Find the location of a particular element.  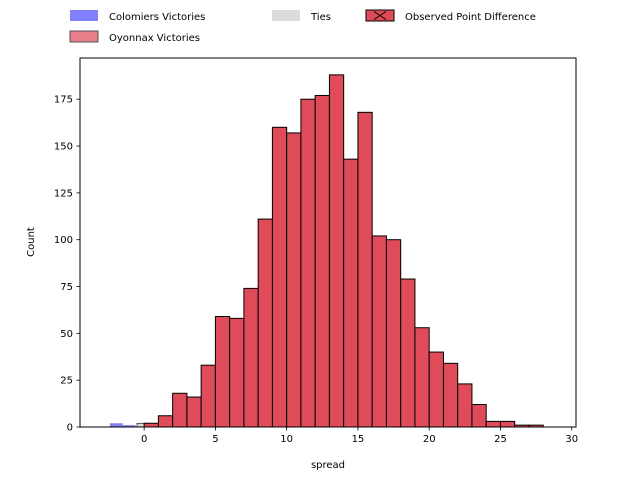

y-axis-ticks: 0 25 50 75 100 125 150 175 is located at coordinates (67, 264).